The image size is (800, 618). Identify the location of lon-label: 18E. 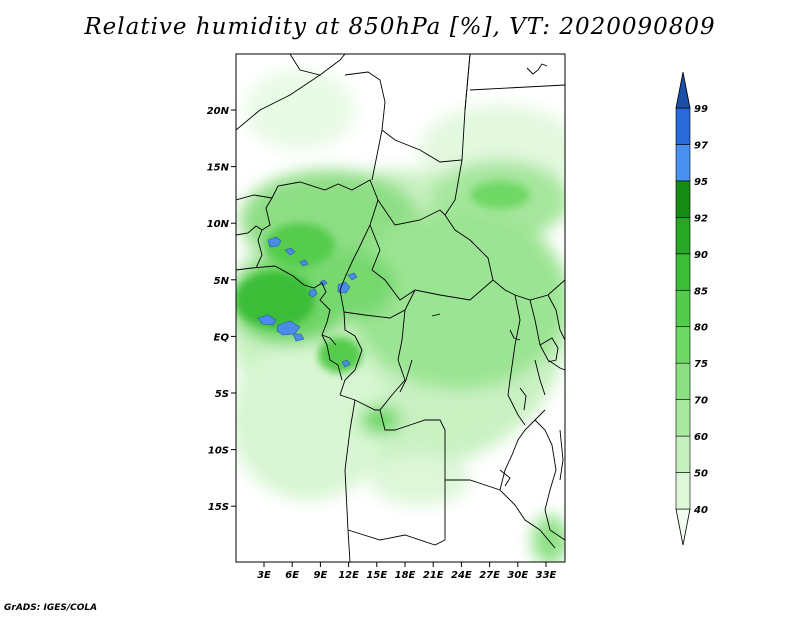
(405, 575).